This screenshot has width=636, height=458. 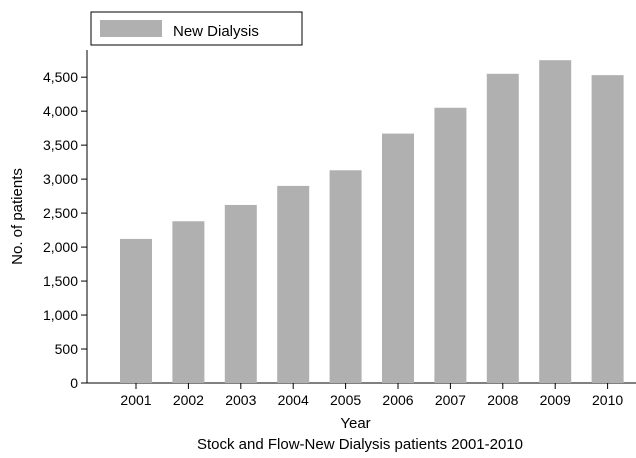 What do you see at coordinates (131, 28) in the screenshot?
I see `legend-swatch-new-dialysis` at bounding box center [131, 28].